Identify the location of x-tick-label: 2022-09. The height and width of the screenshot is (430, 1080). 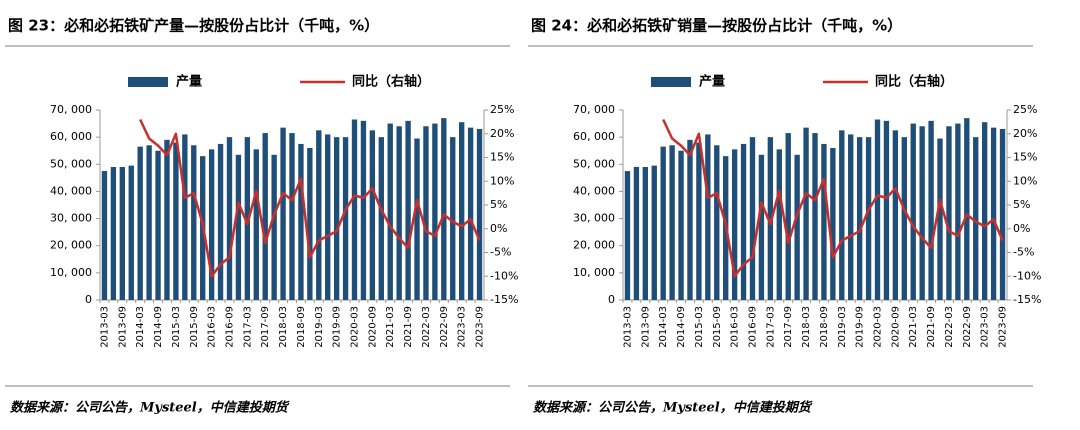
(967, 327).